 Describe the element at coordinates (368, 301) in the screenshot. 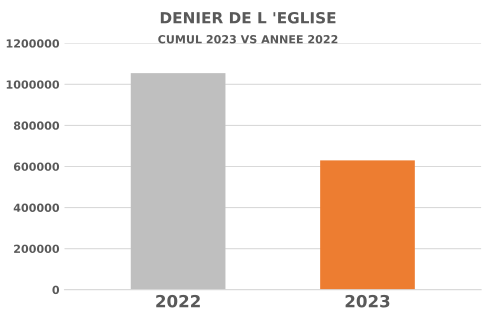

I see `x-tick-label: 2023` at that location.